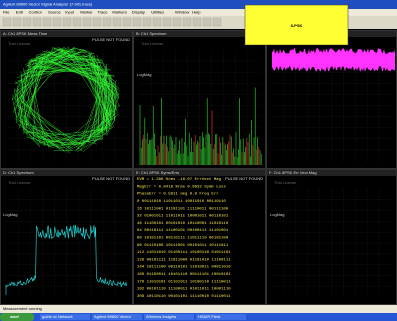 This screenshot has width=397, height=321. Describe the element at coordinates (293, 172) in the screenshot. I see `panel-label: F: Ch1 8PSK Err Vect Mag` at that location.